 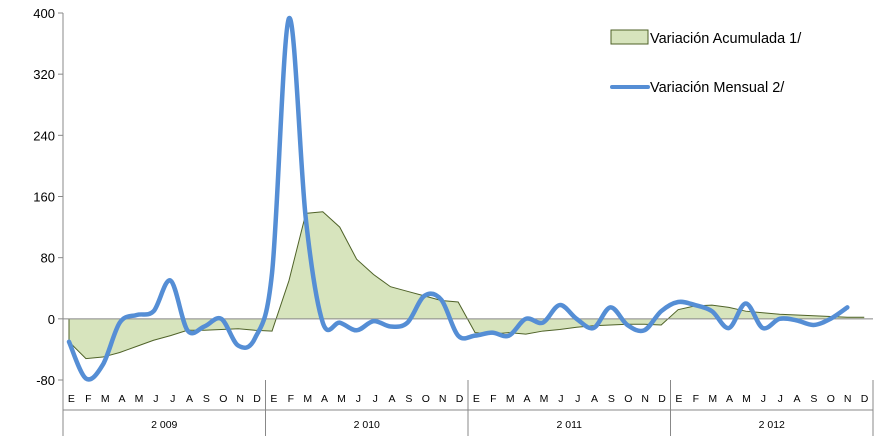 What do you see at coordinates (48, 258) in the screenshot?
I see `y-tick-label: 80` at bounding box center [48, 258].